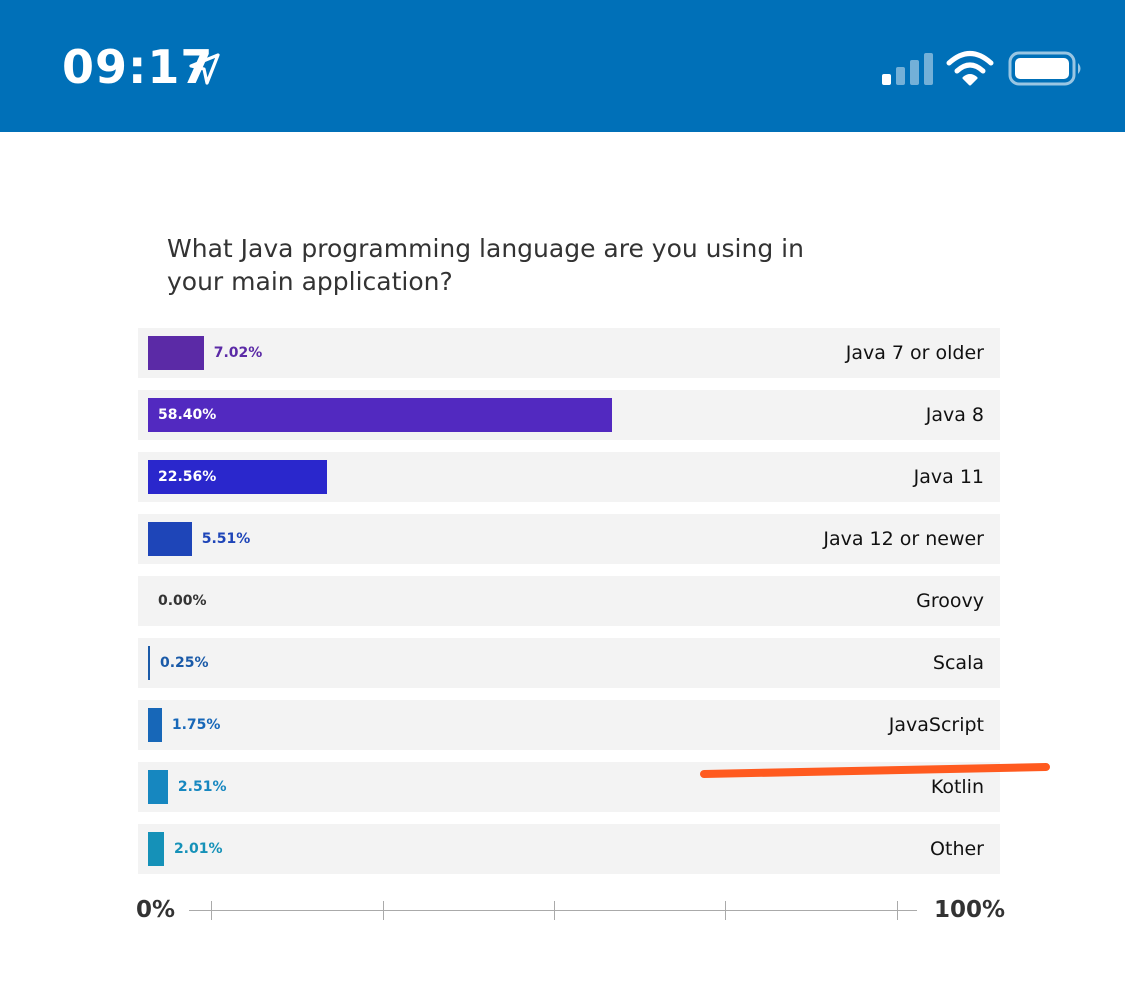  Describe the element at coordinates (957, 849) in the screenshot. I see `category-label: Other` at that location.